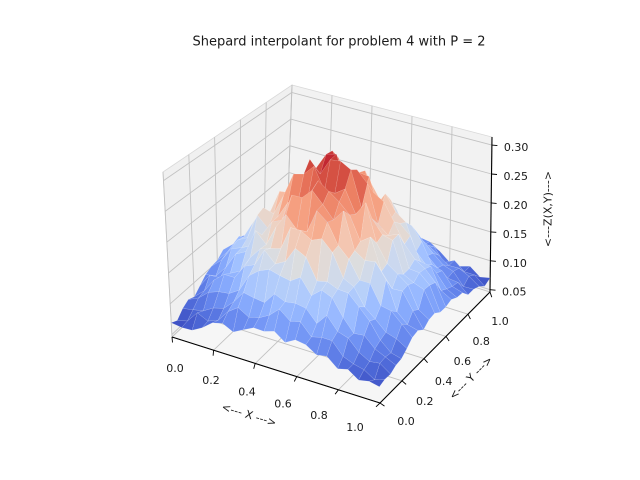 This screenshot has width=640, height=480. Describe the element at coordinates (435, 347) in the screenshot. I see `y-axis-line` at that location.